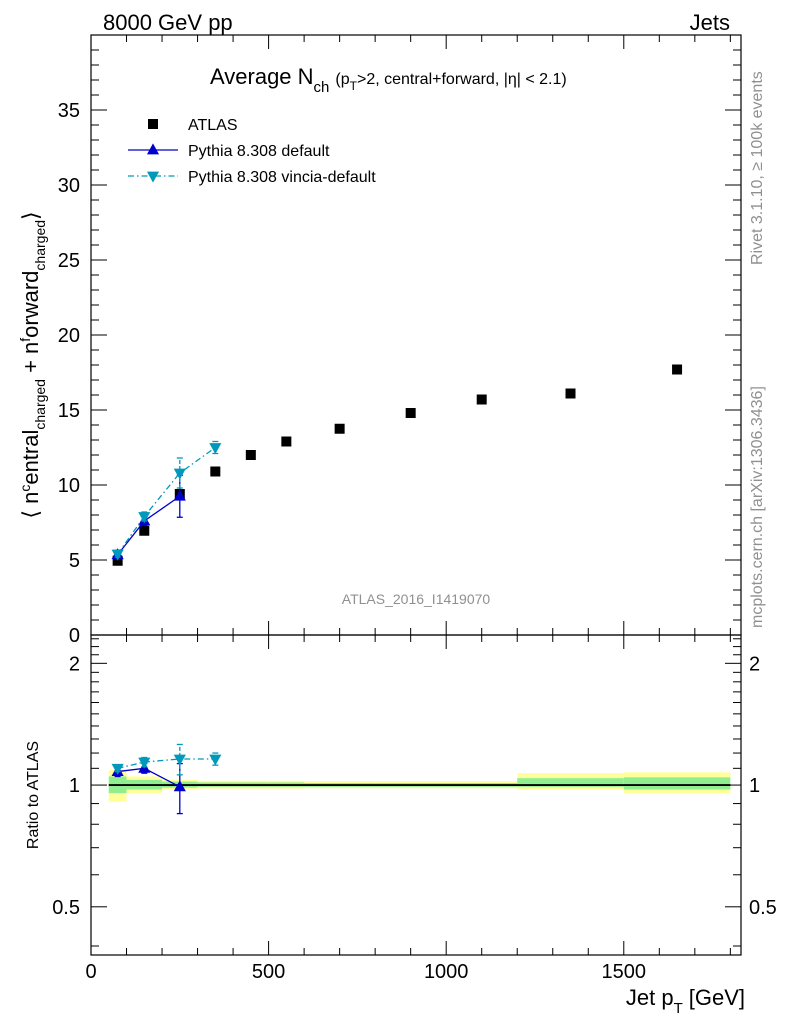 This screenshot has height=1024, width=786. What do you see at coordinates (33, 795) in the screenshot?
I see `ratio-ylabel: Ratio to ATLAS` at bounding box center [33, 795].